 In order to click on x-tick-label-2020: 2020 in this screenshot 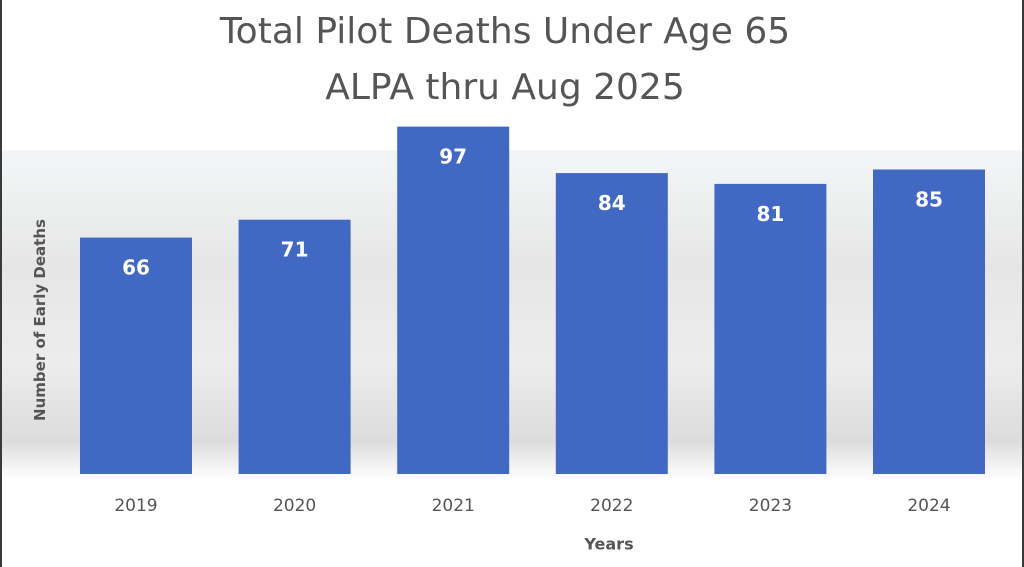, I will do `click(294, 506)`.